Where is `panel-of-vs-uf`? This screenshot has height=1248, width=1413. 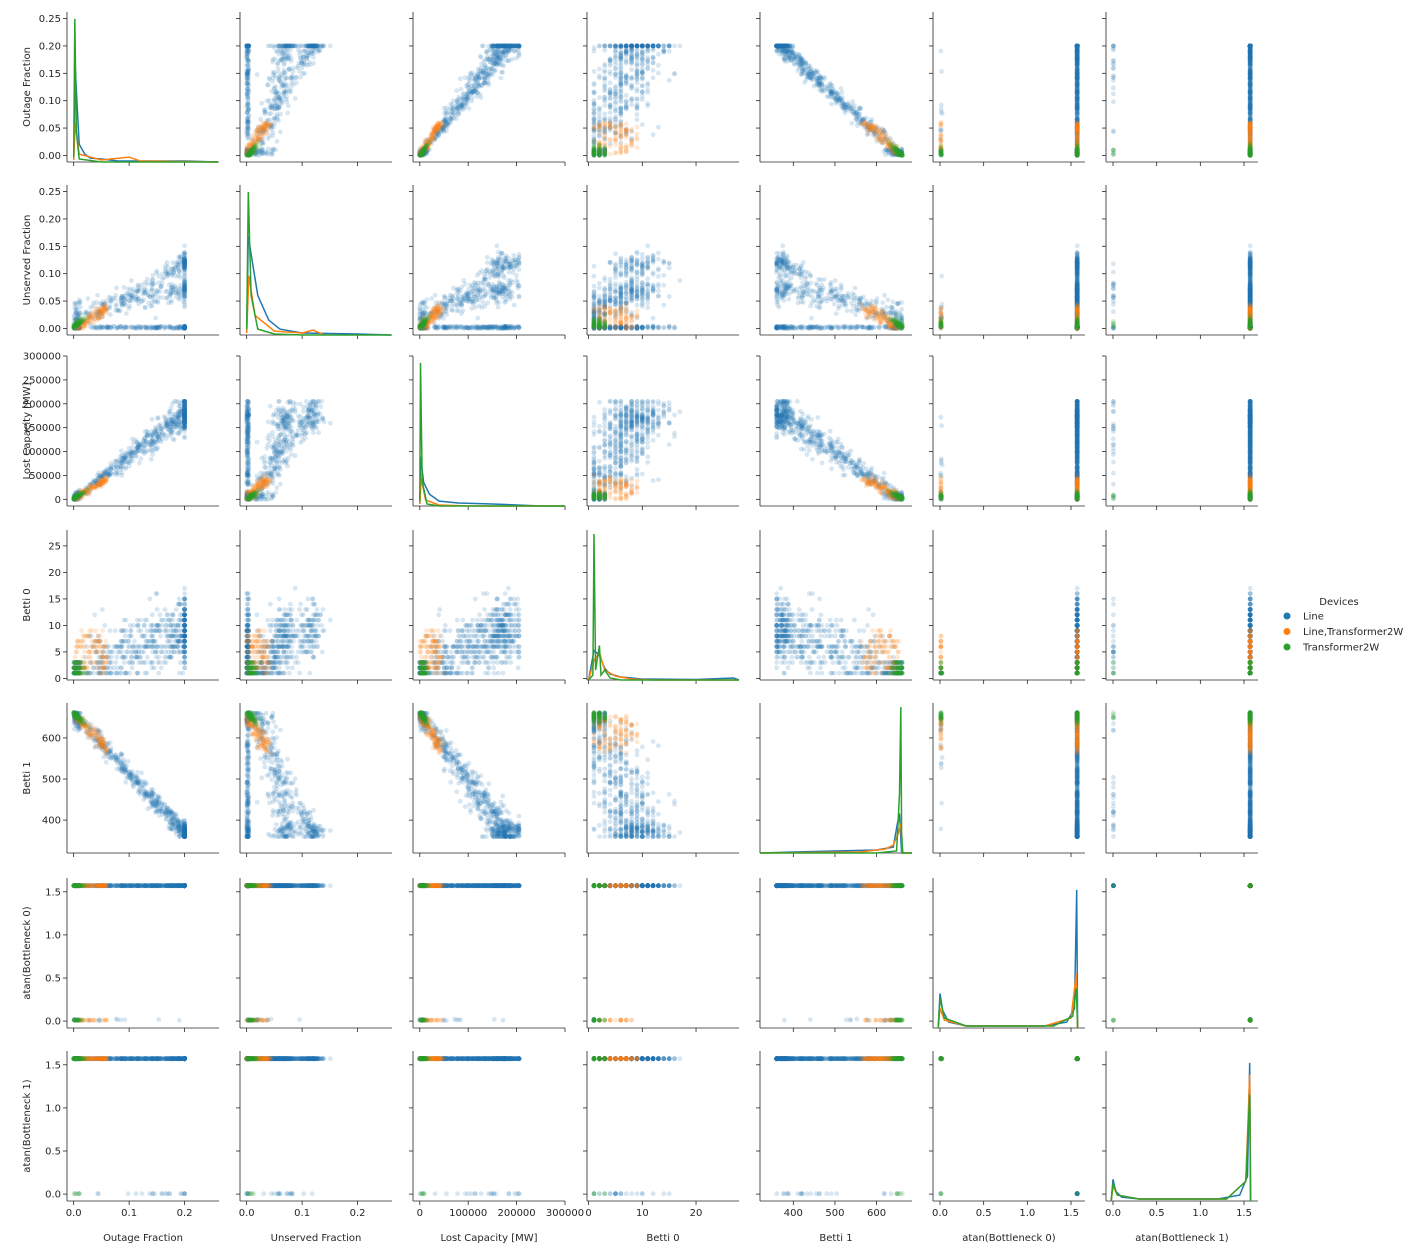
panel-of-vs-uf is located at coordinates (314, 89).